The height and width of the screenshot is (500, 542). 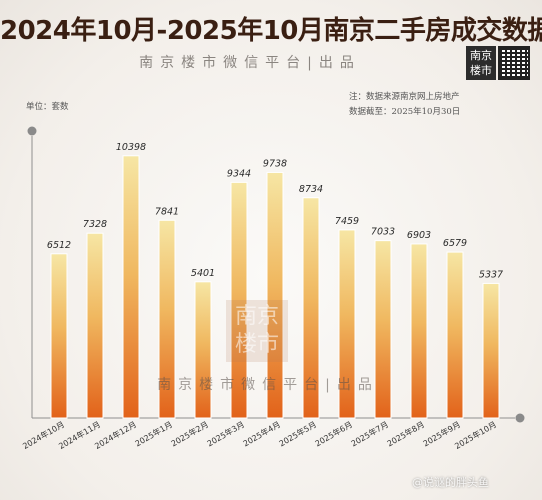 I want to click on corner-source-tag: @说谜的胖头鱼, so click(x=450, y=482).